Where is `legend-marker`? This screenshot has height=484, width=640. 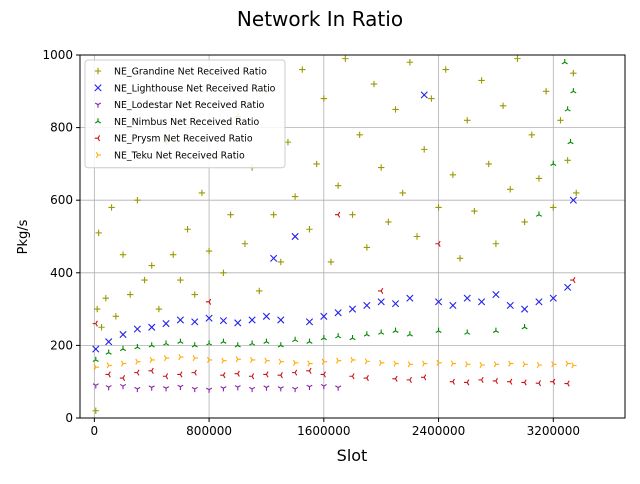 legend-marker is located at coordinates (98, 105).